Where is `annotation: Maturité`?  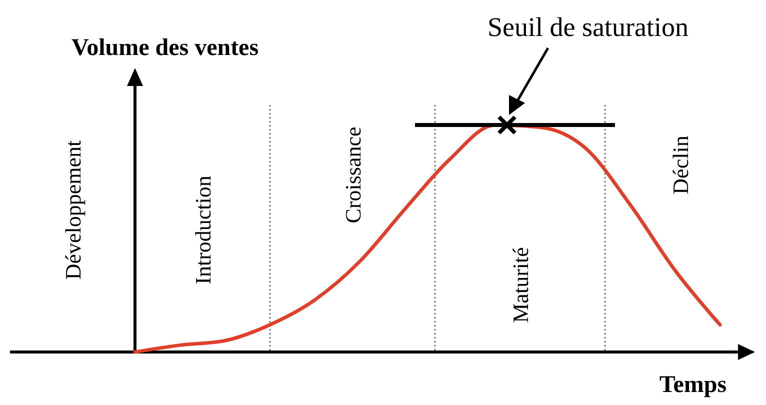 annotation: Maturité is located at coordinates (520, 285).